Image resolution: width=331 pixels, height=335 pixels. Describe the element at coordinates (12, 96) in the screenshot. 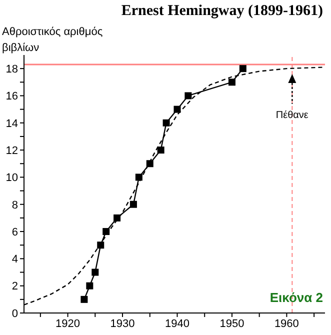

I see `y-tick-label: 16` at that location.